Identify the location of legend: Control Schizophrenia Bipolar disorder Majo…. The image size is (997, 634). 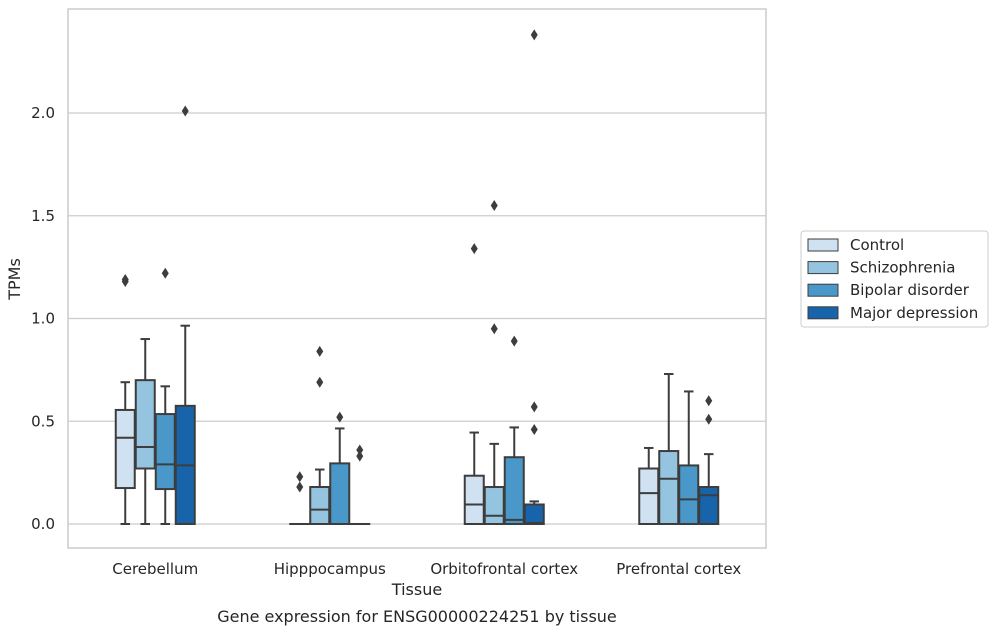
(894, 279).